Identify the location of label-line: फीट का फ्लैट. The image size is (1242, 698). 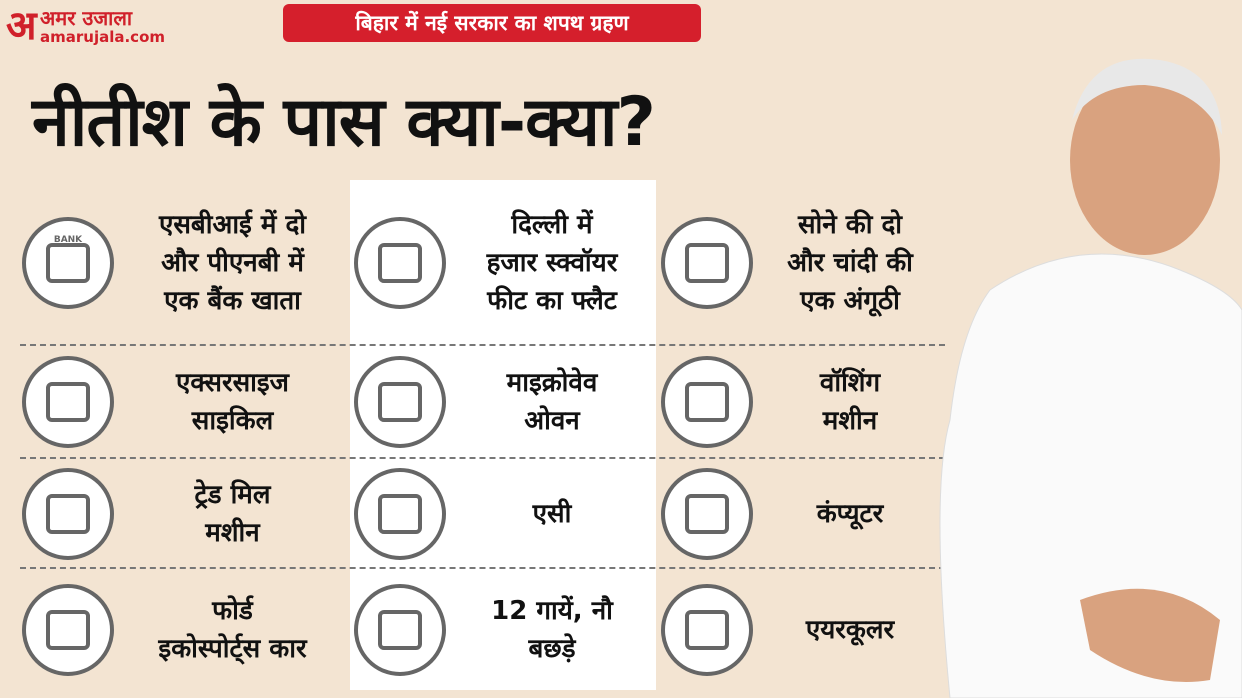
(552, 300).